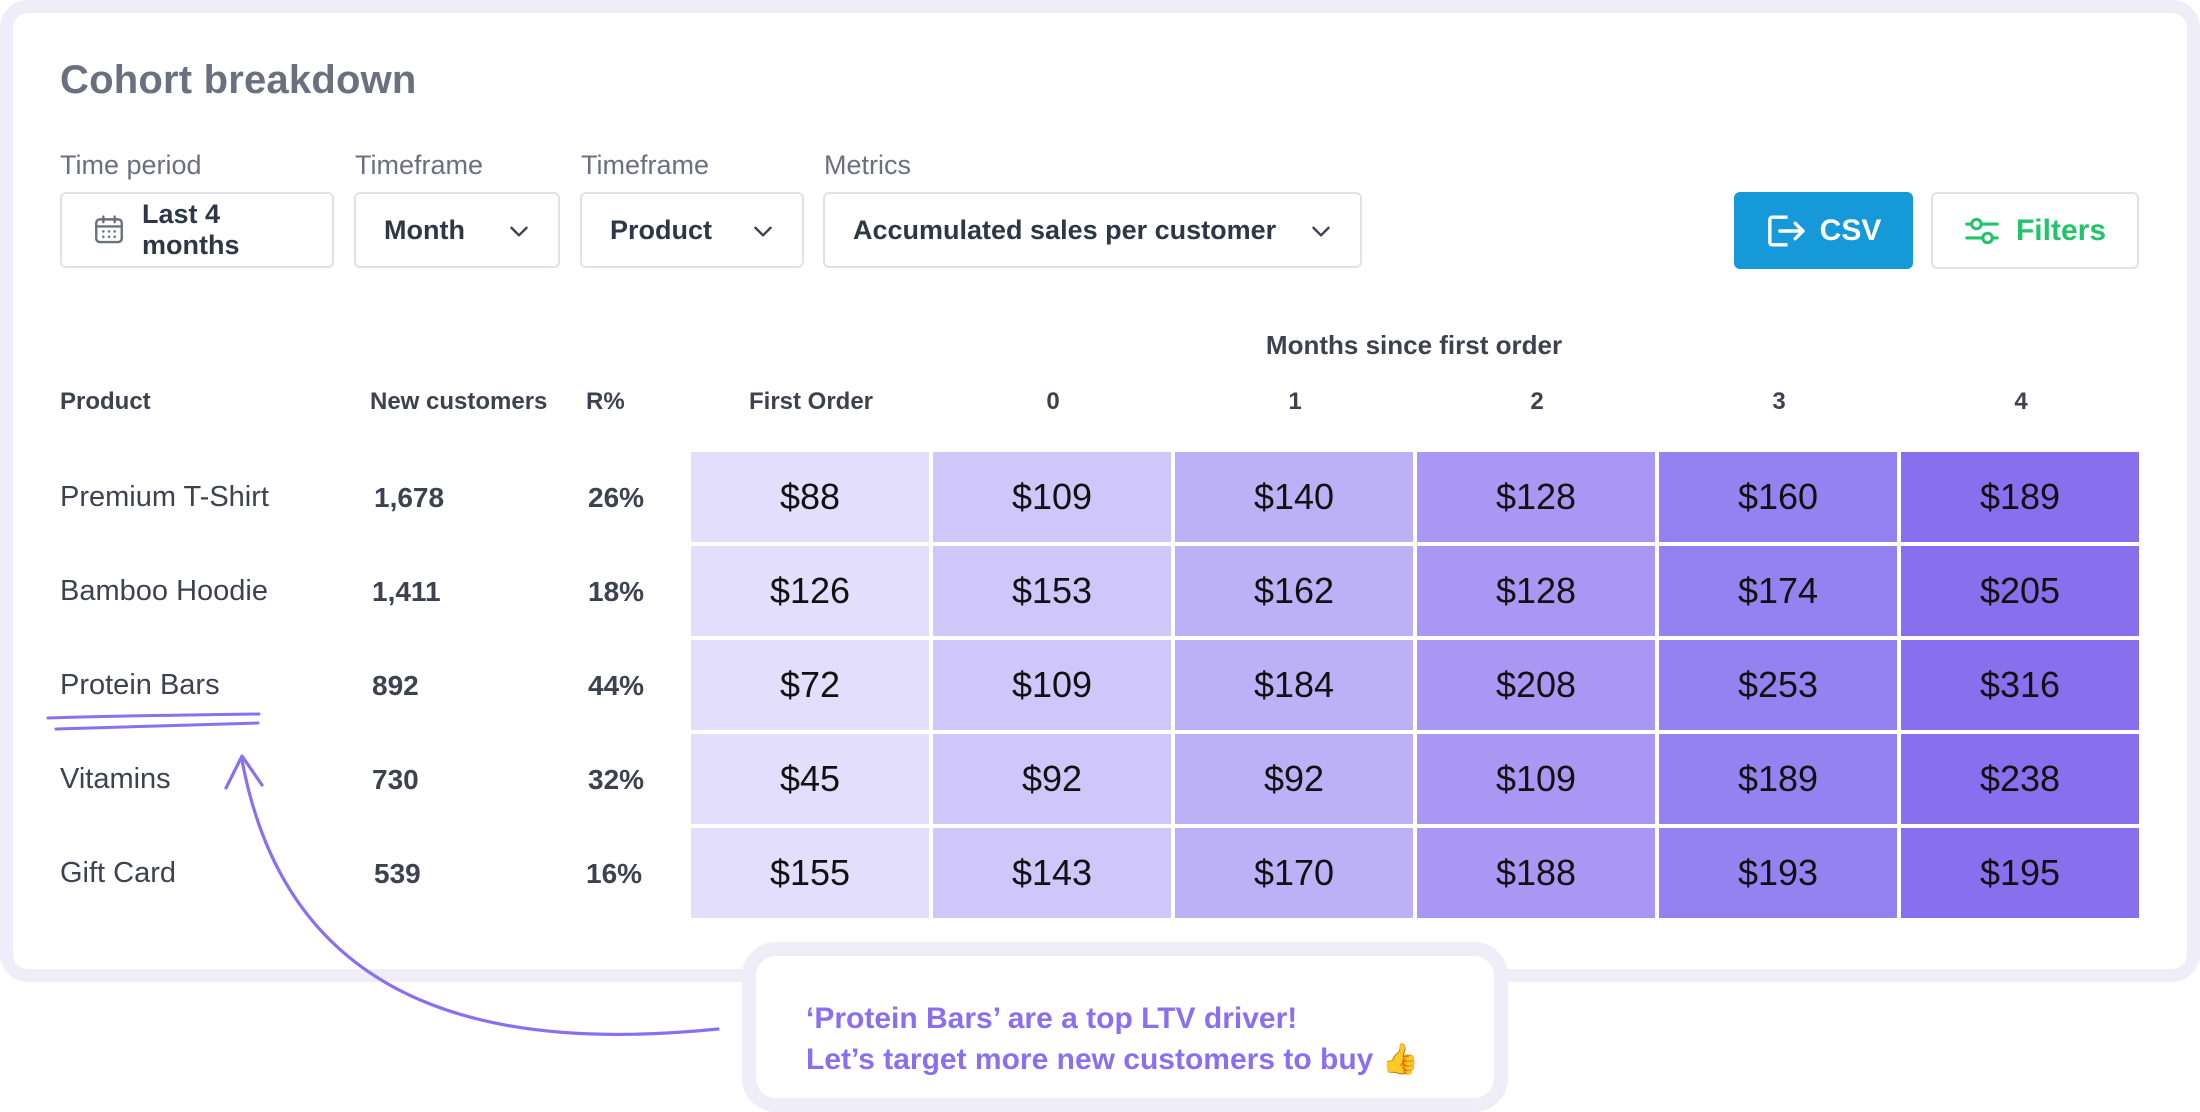 Image resolution: width=2200 pixels, height=1112 pixels. Describe the element at coordinates (1982, 230) in the screenshot. I see `sliders-icon` at that location.